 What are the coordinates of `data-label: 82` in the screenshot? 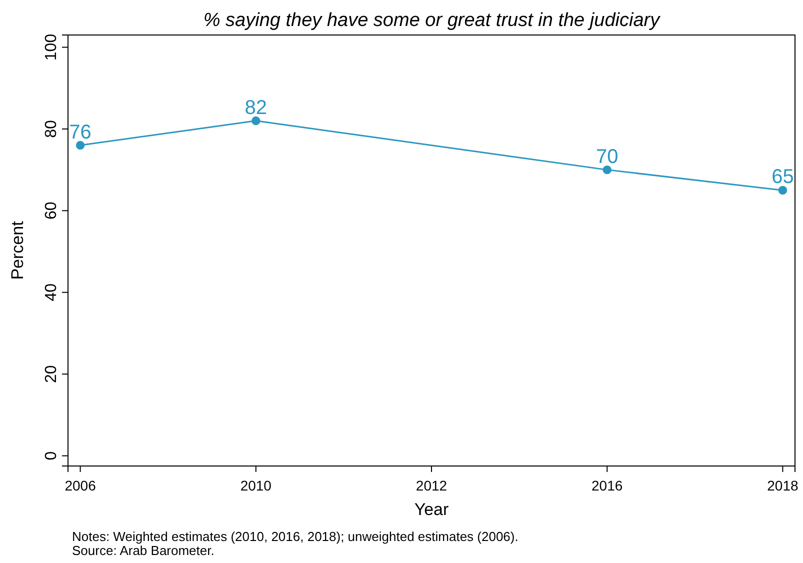 It's located at (256, 107).